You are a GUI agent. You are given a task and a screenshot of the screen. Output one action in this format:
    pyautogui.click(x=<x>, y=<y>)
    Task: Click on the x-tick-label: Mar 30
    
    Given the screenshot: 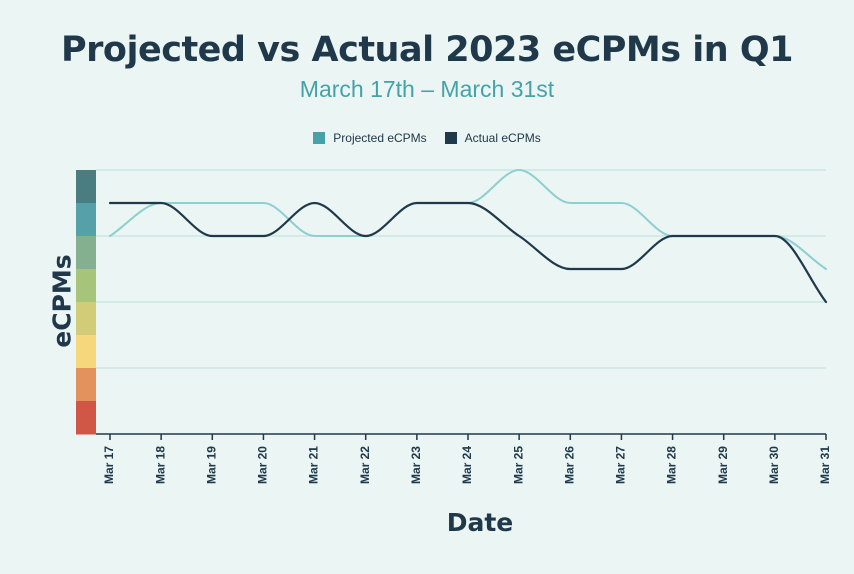 What is the action you would take?
    pyautogui.click(x=774, y=465)
    